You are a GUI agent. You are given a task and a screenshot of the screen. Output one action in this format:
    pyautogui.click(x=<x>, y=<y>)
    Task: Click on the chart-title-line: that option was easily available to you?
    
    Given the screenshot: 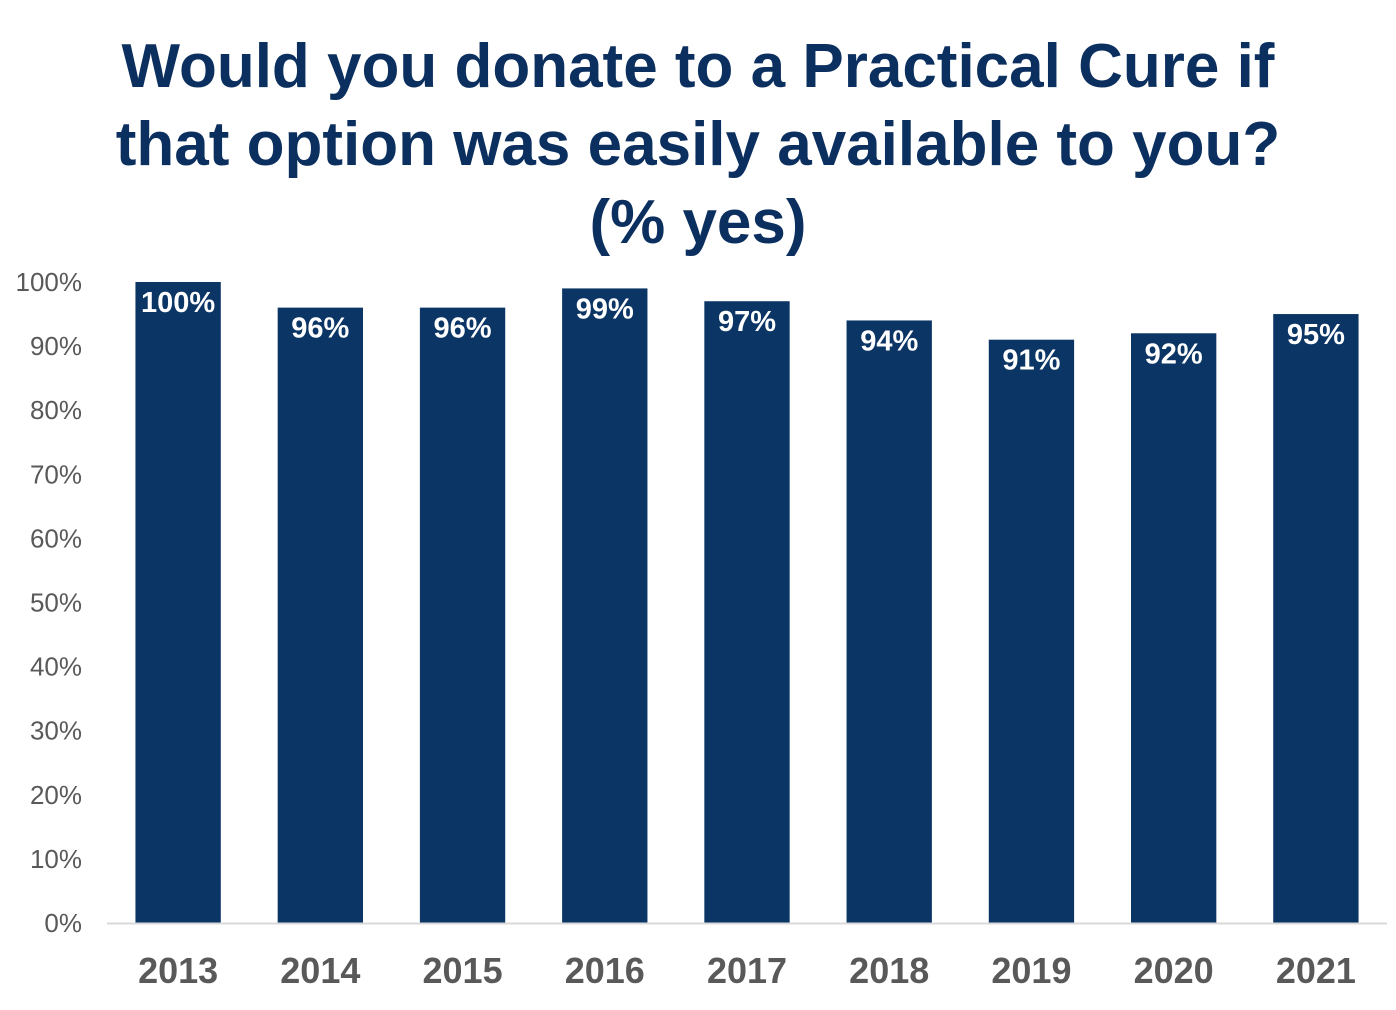 What is the action you would take?
    pyautogui.click(x=698, y=144)
    